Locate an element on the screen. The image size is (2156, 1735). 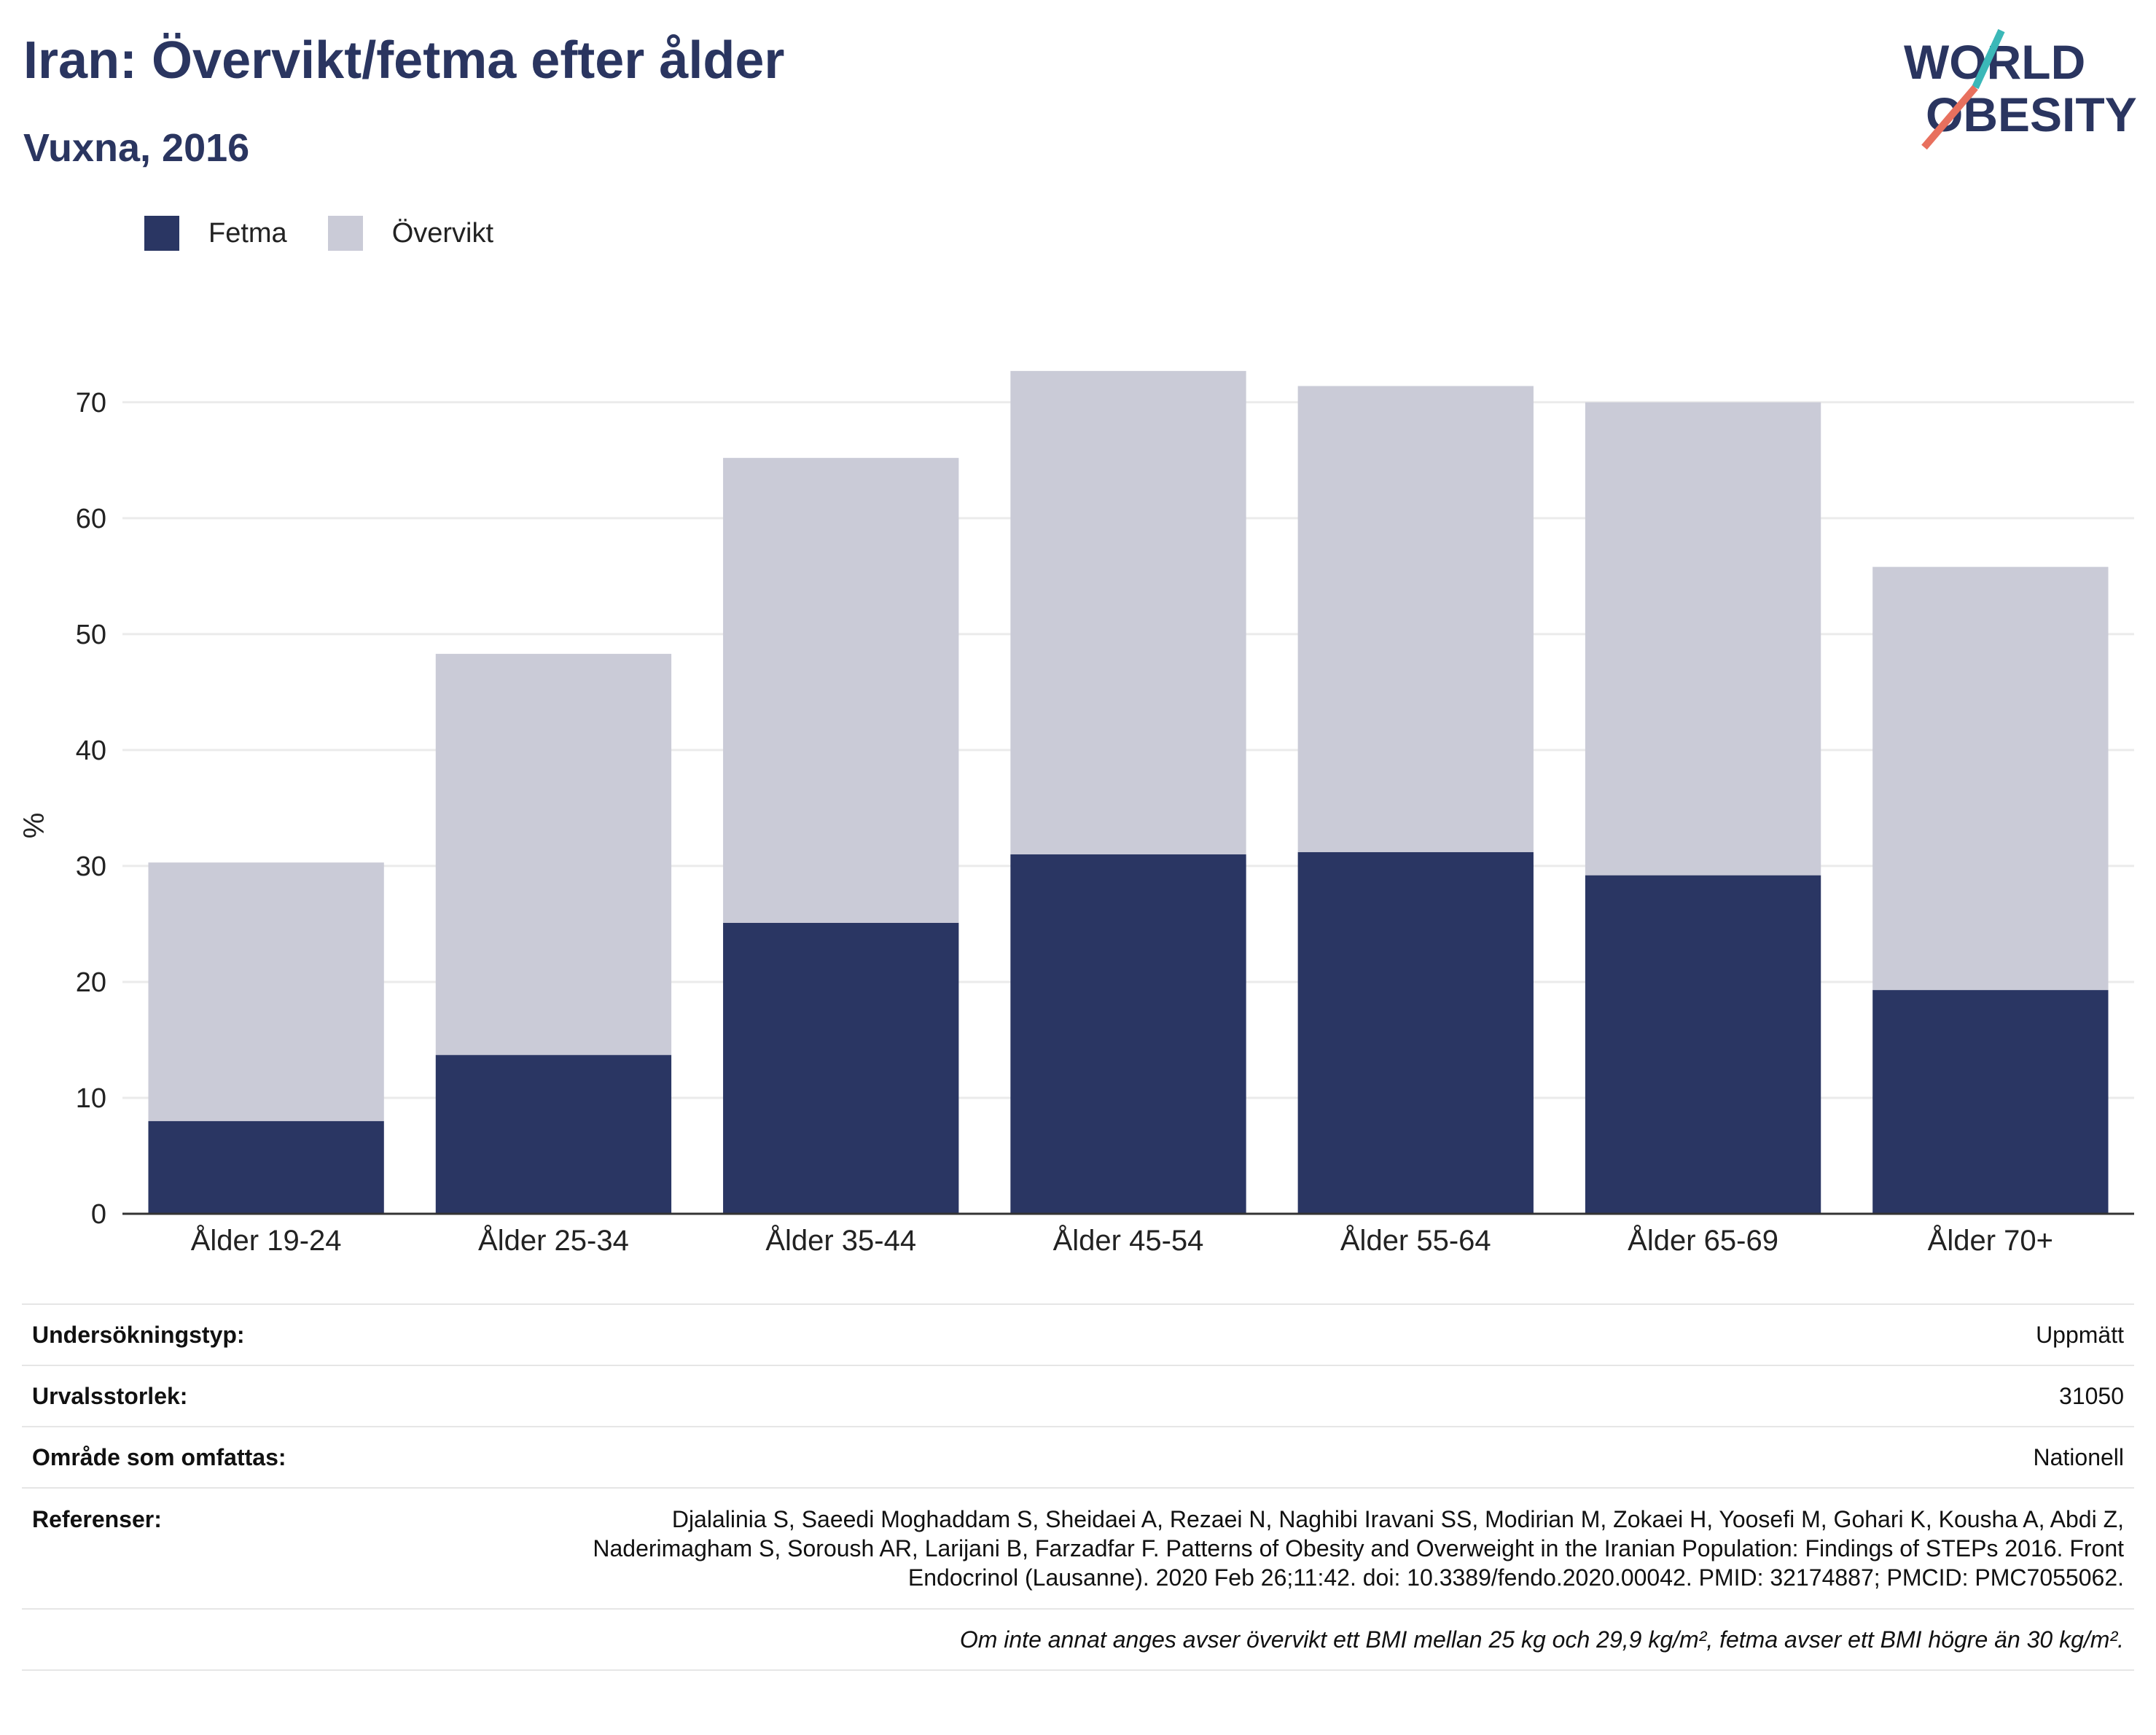
area-label: Område som omfattas: is located at coordinates (159, 1456).